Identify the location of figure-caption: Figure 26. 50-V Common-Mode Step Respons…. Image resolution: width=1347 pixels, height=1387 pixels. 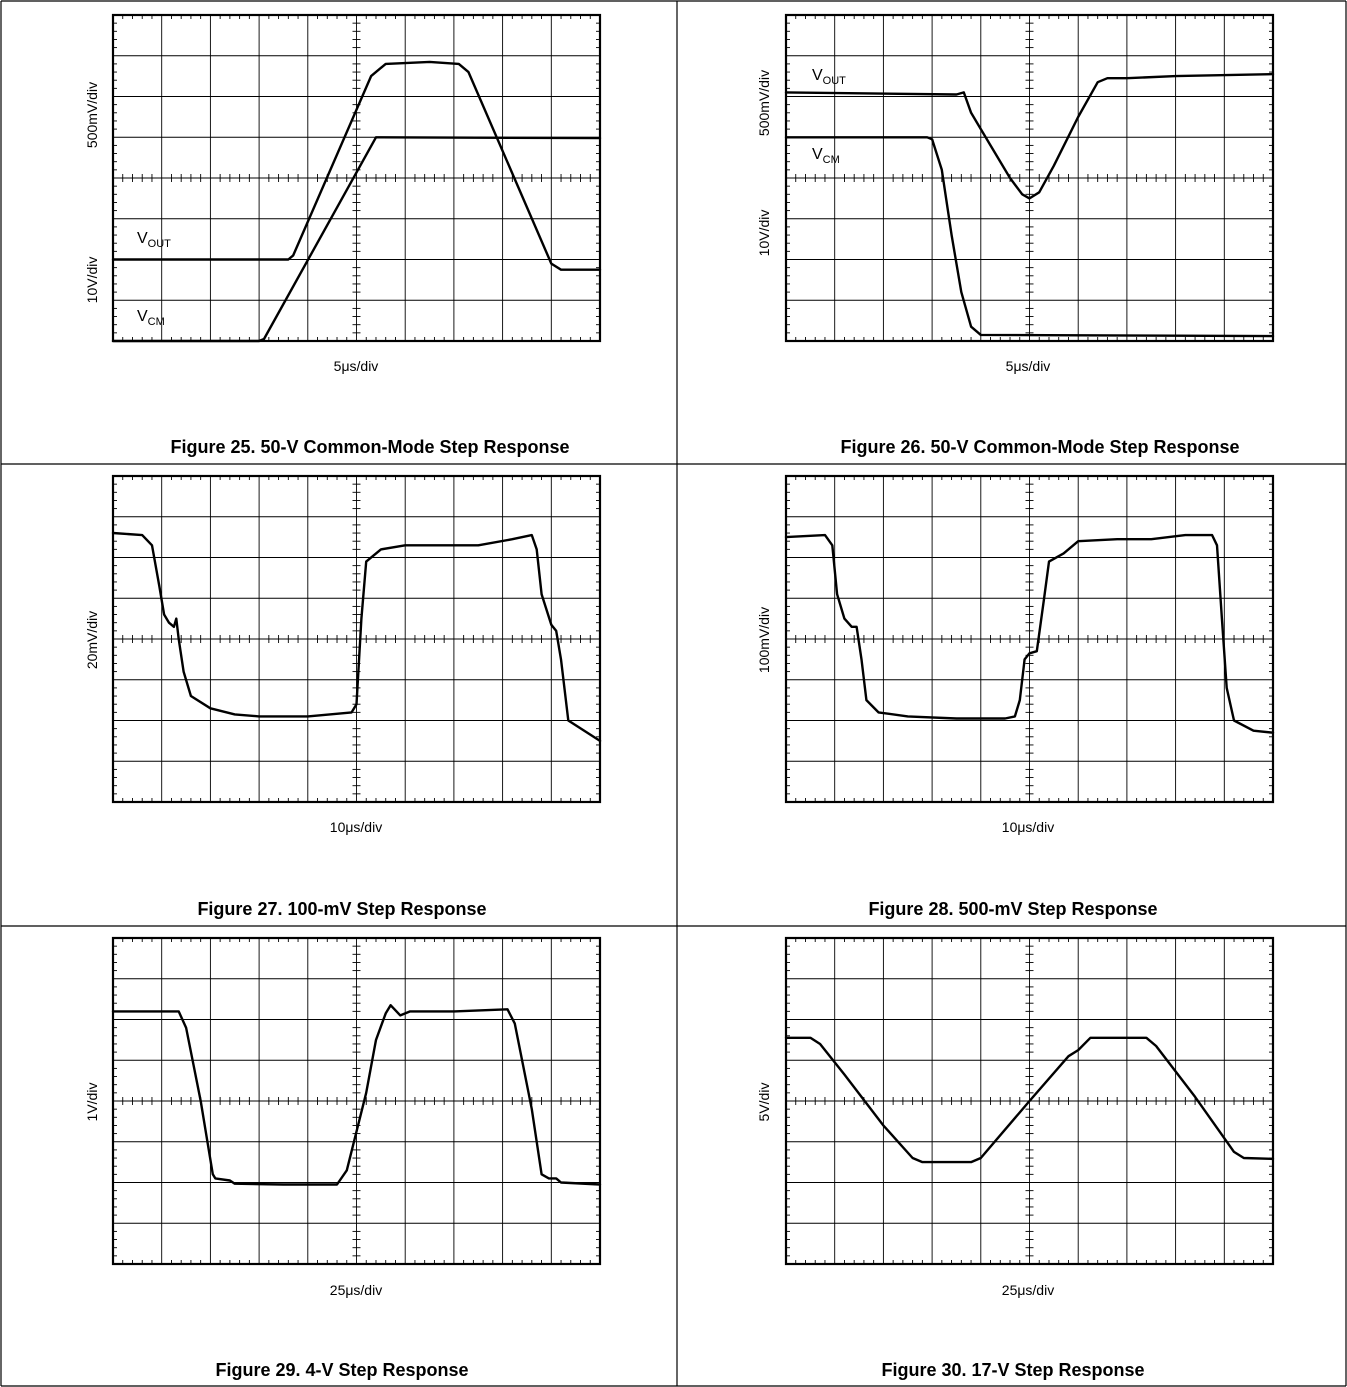
(1039, 447).